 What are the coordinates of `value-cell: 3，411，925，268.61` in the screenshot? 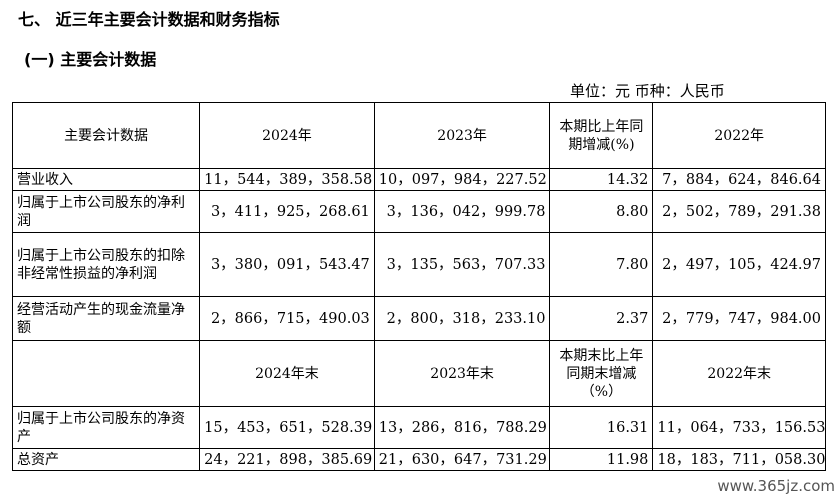 It's located at (287, 211).